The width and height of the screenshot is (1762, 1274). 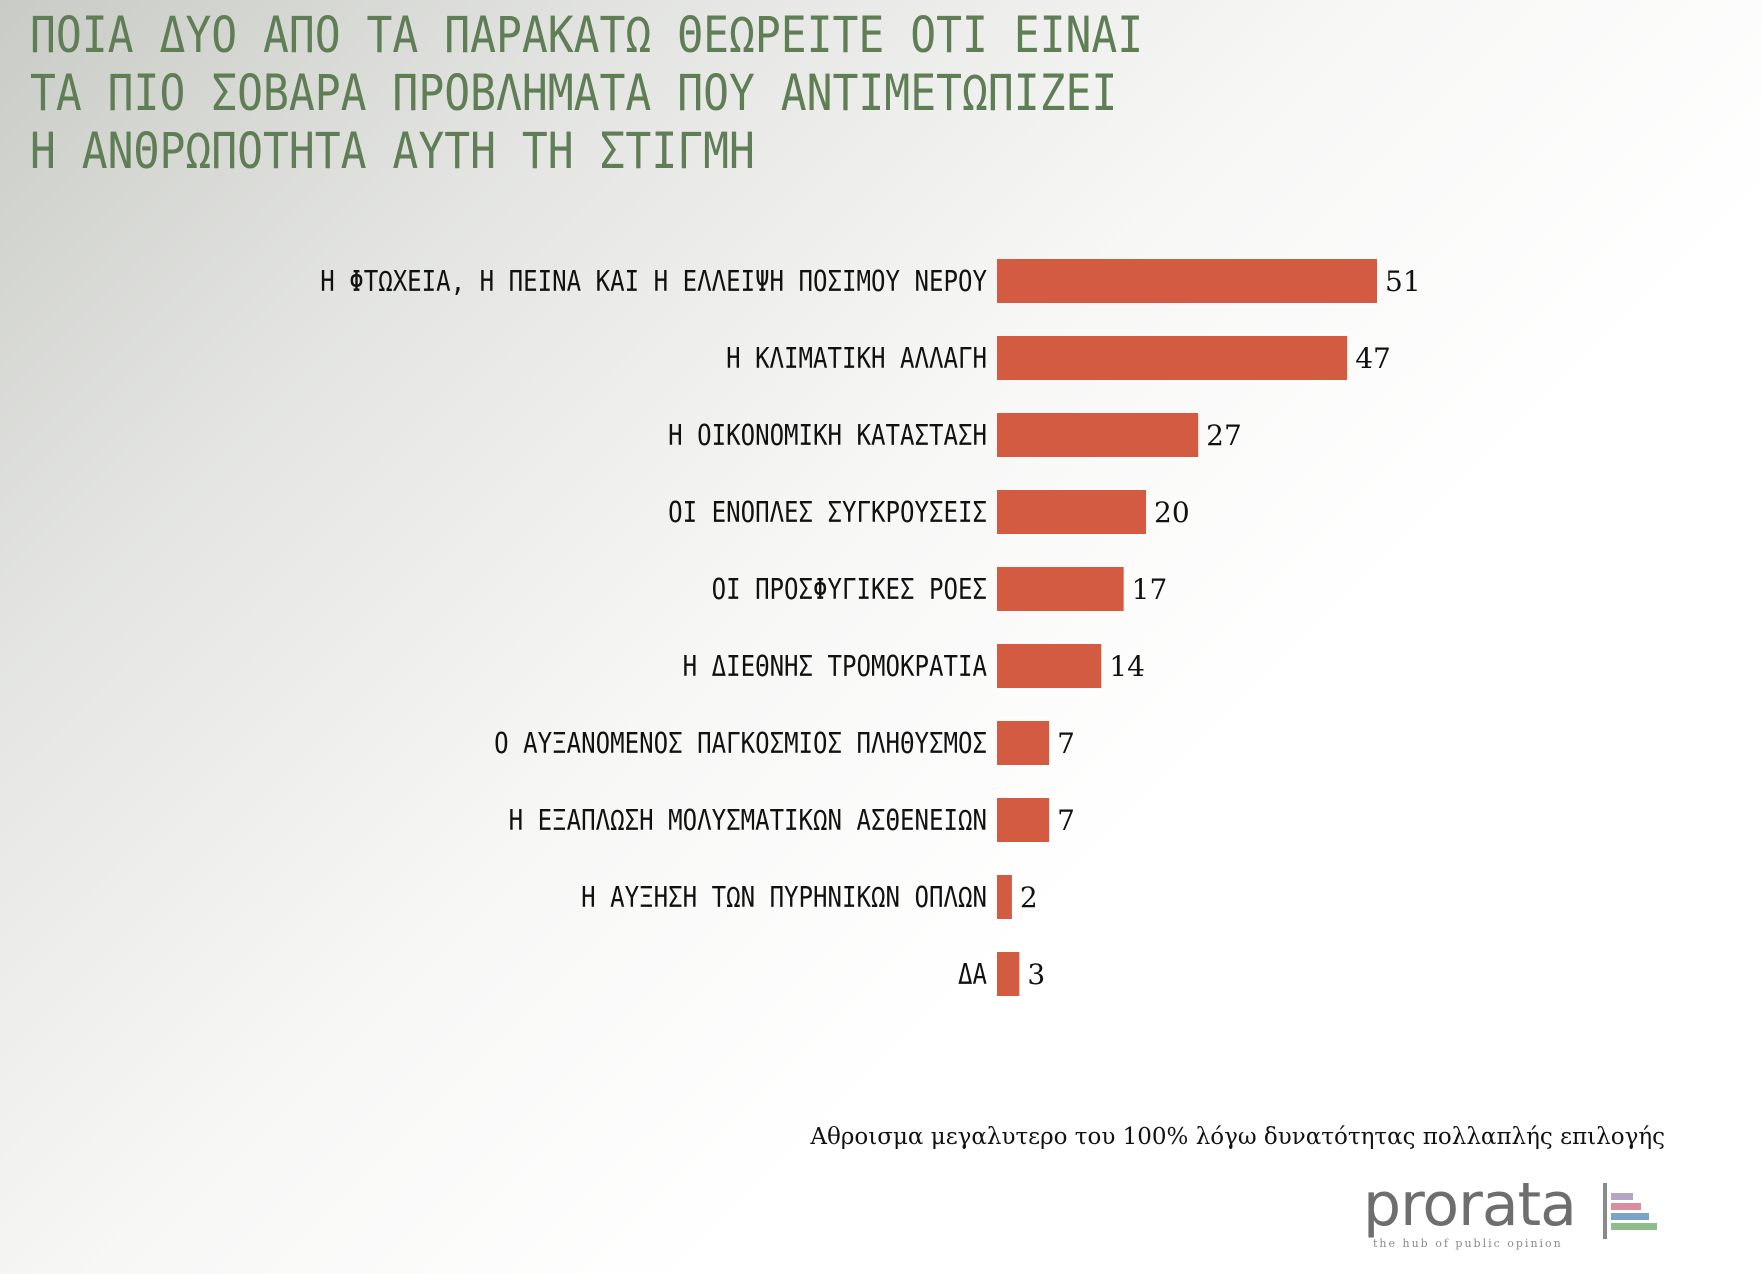 What do you see at coordinates (1470, 1205) in the screenshot?
I see `logo-wordmark: prorata` at bounding box center [1470, 1205].